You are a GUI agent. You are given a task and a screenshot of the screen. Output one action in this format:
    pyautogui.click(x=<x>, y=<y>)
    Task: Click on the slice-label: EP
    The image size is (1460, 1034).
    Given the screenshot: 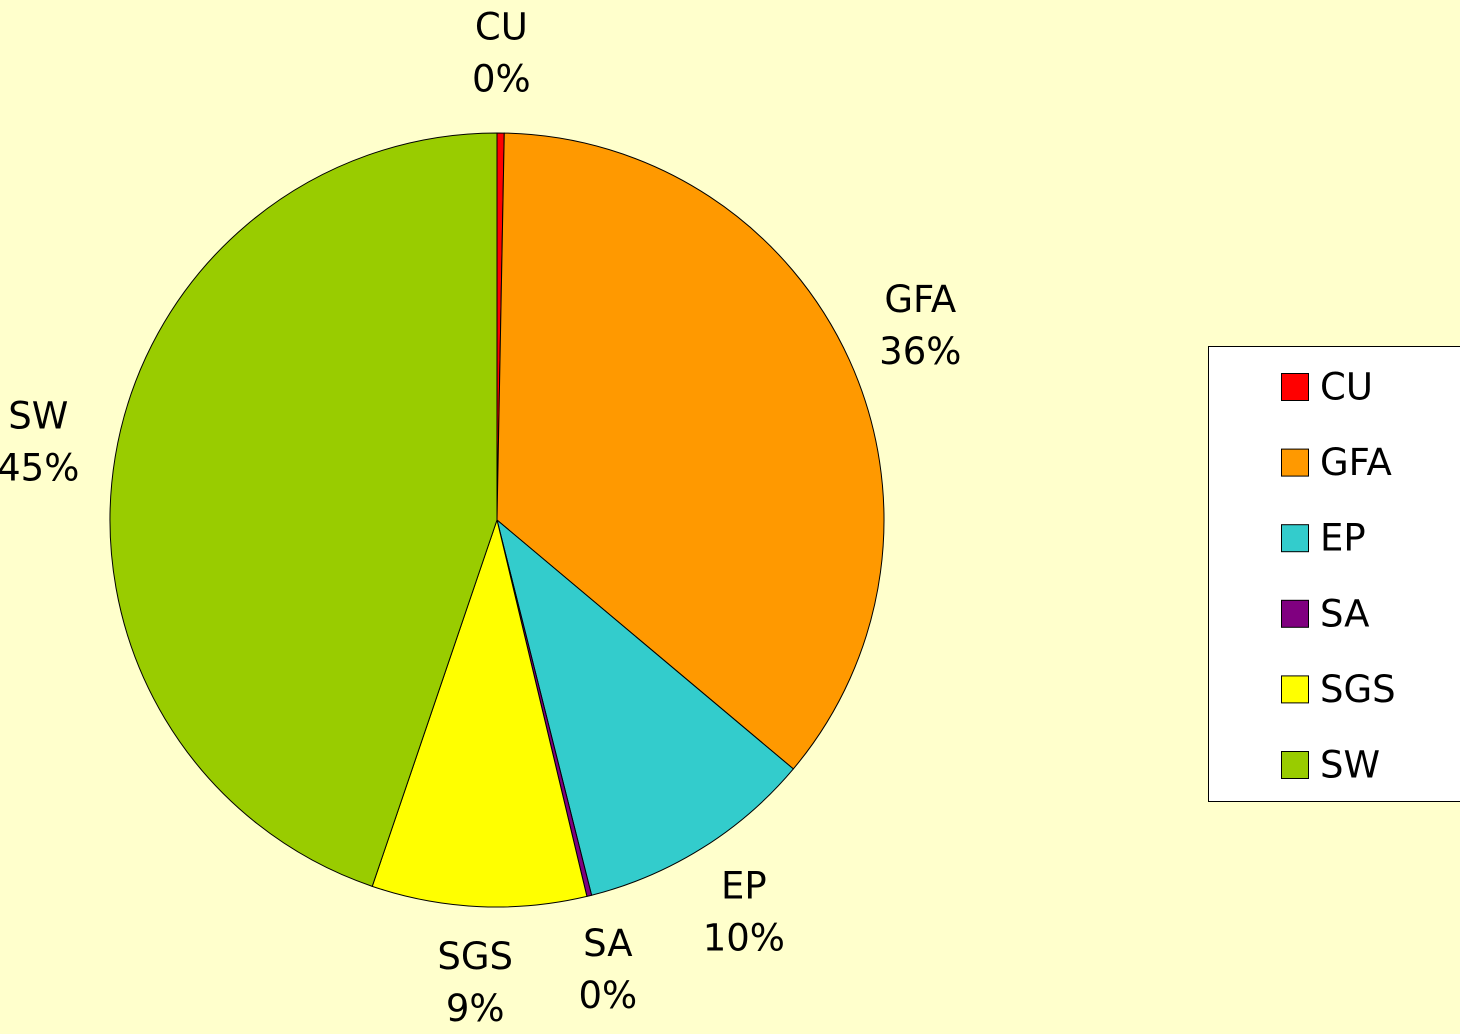 What is the action you would take?
    pyautogui.click(x=744, y=886)
    